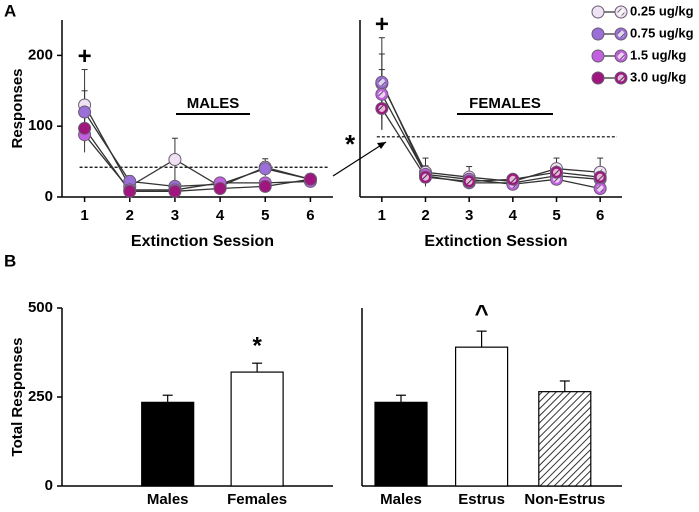  I want to click on panel-label: A, so click(10, 10).